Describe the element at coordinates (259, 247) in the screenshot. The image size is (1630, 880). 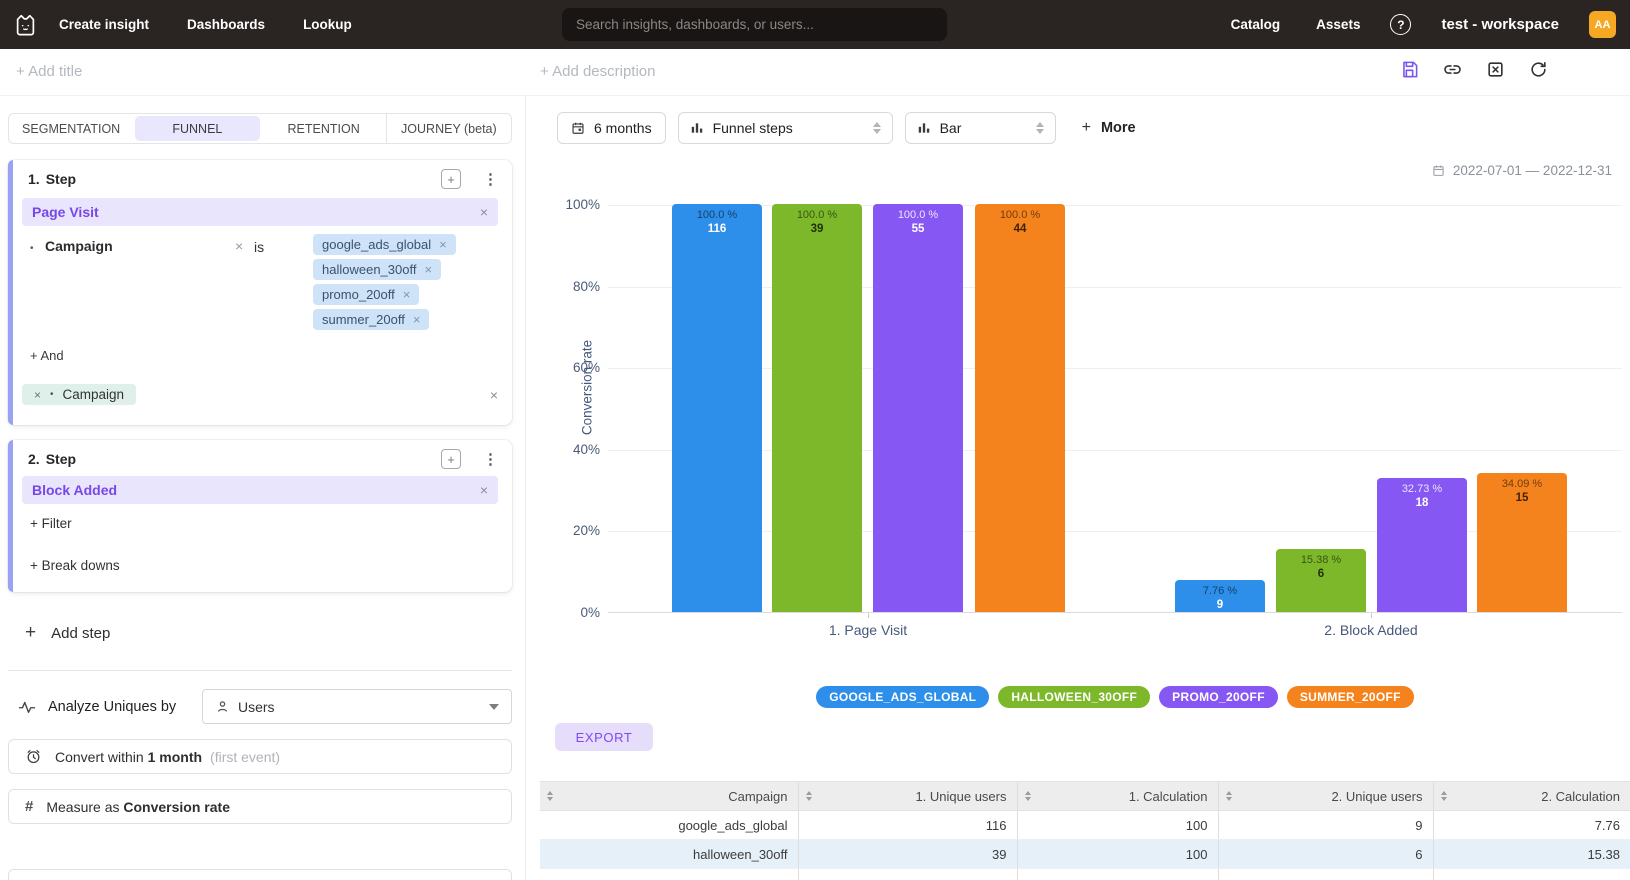
I see `filter-operator: is` at that location.